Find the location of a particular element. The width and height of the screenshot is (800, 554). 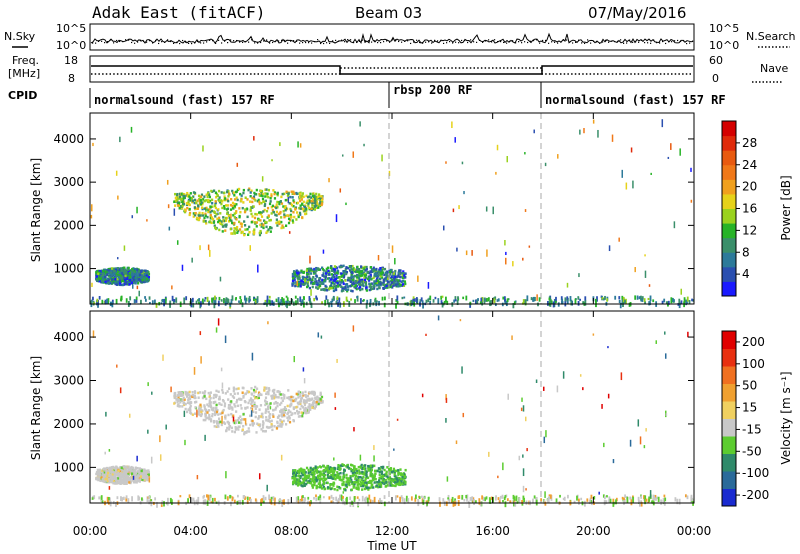

date-label: 07/May/2016 is located at coordinates (637, 13).